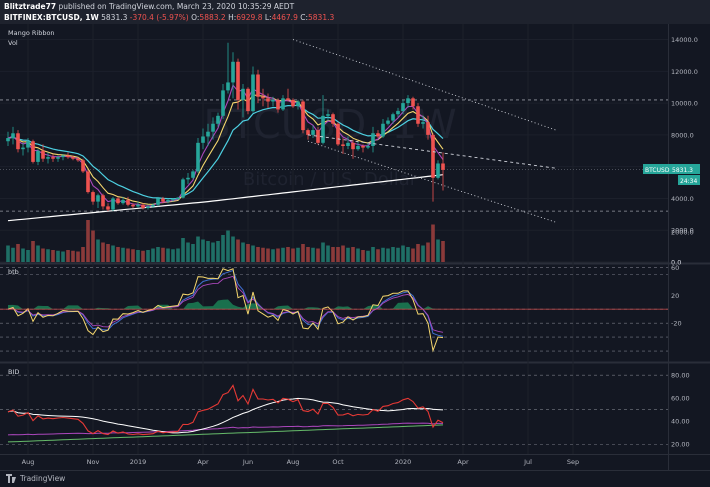 The height and width of the screenshot is (487, 710). Describe the element at coordinates (676, 263) in the screenshot. I see `volume-tick-label: 0.0` at that location.